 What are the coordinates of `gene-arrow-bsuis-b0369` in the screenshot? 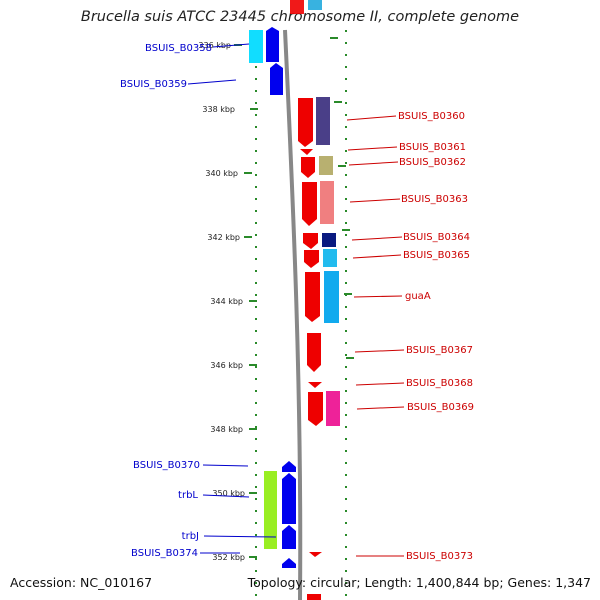 It's located at (315, 409).